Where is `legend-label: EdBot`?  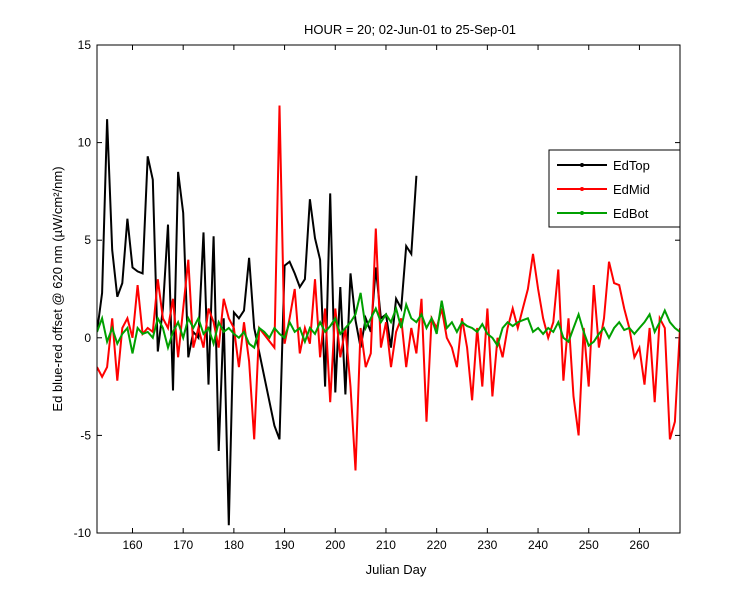
legend-label: EdBot is located at coordinates (631, 213).